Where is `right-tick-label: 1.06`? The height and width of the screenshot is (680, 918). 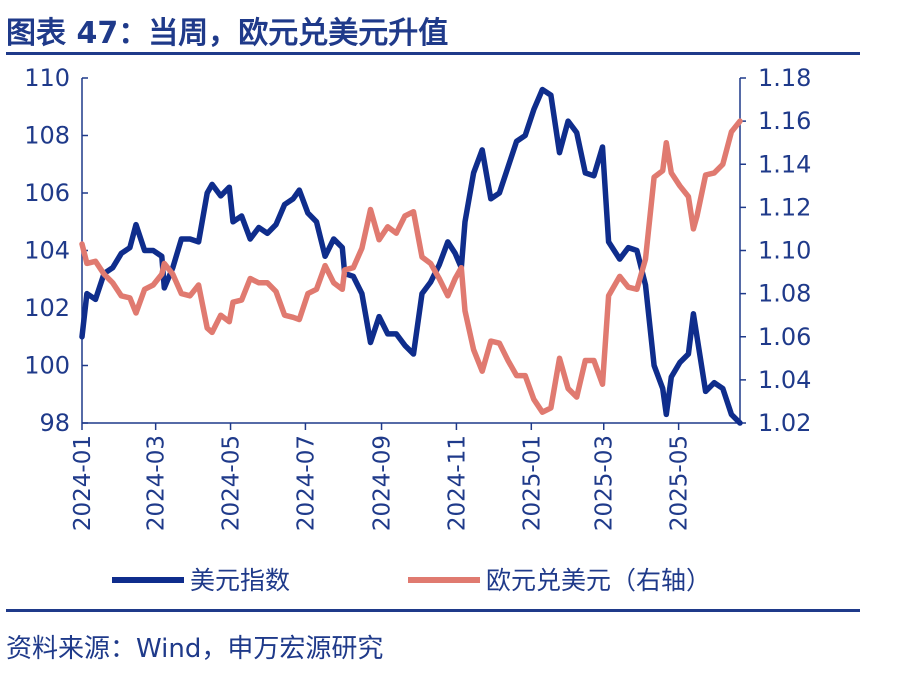 right-tick-label: 1.06 is located at coordinates (784, 337).